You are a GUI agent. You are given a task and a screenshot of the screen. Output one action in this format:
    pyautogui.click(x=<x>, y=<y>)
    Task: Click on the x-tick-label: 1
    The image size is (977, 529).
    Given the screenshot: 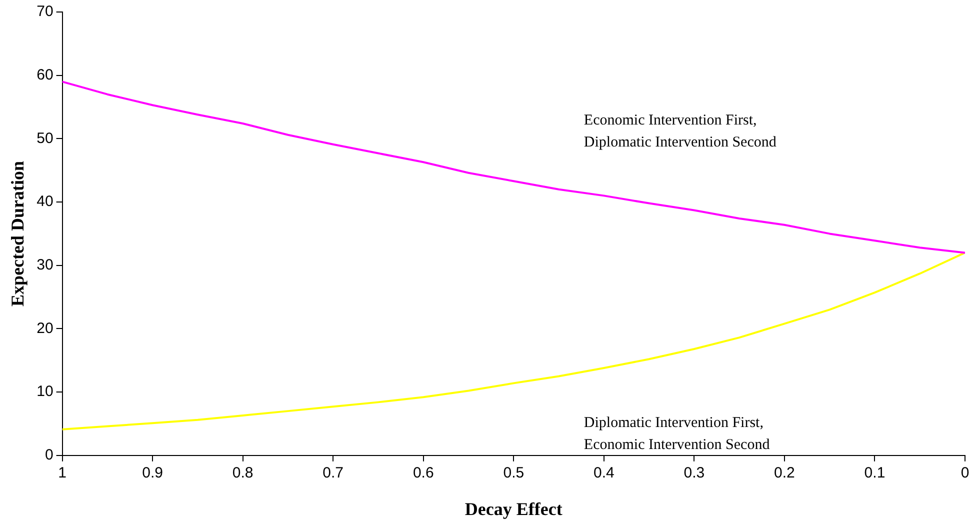 What is the action you would take?
    pyautogui.click(x=62, y=473)
    